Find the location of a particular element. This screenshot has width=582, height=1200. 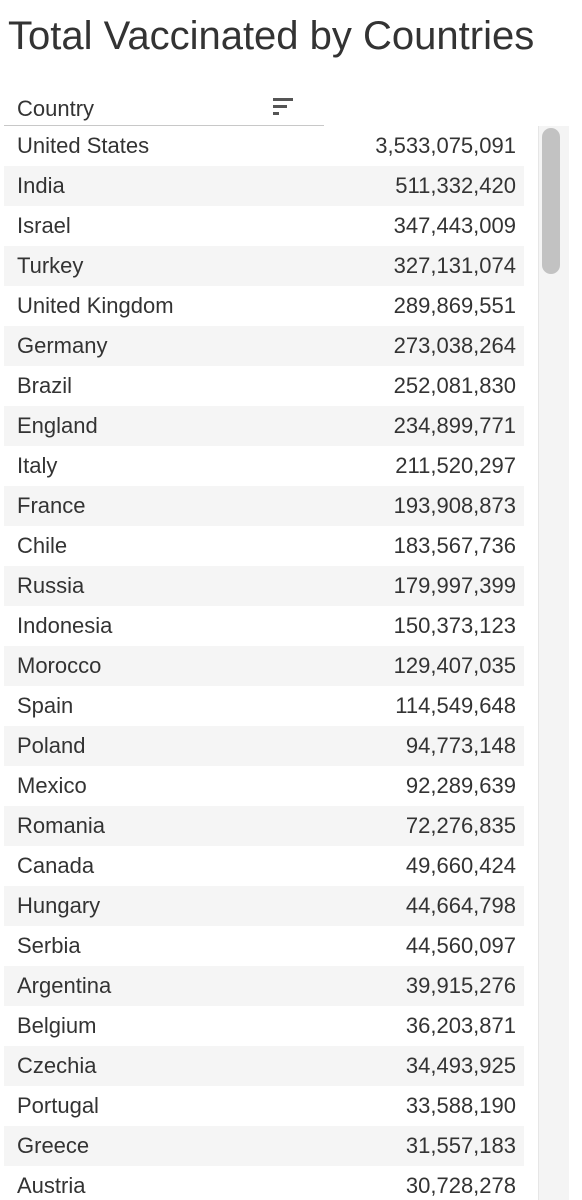

vaccinated-value-cell: 273,038,264 is located at coordinates (454, 345).